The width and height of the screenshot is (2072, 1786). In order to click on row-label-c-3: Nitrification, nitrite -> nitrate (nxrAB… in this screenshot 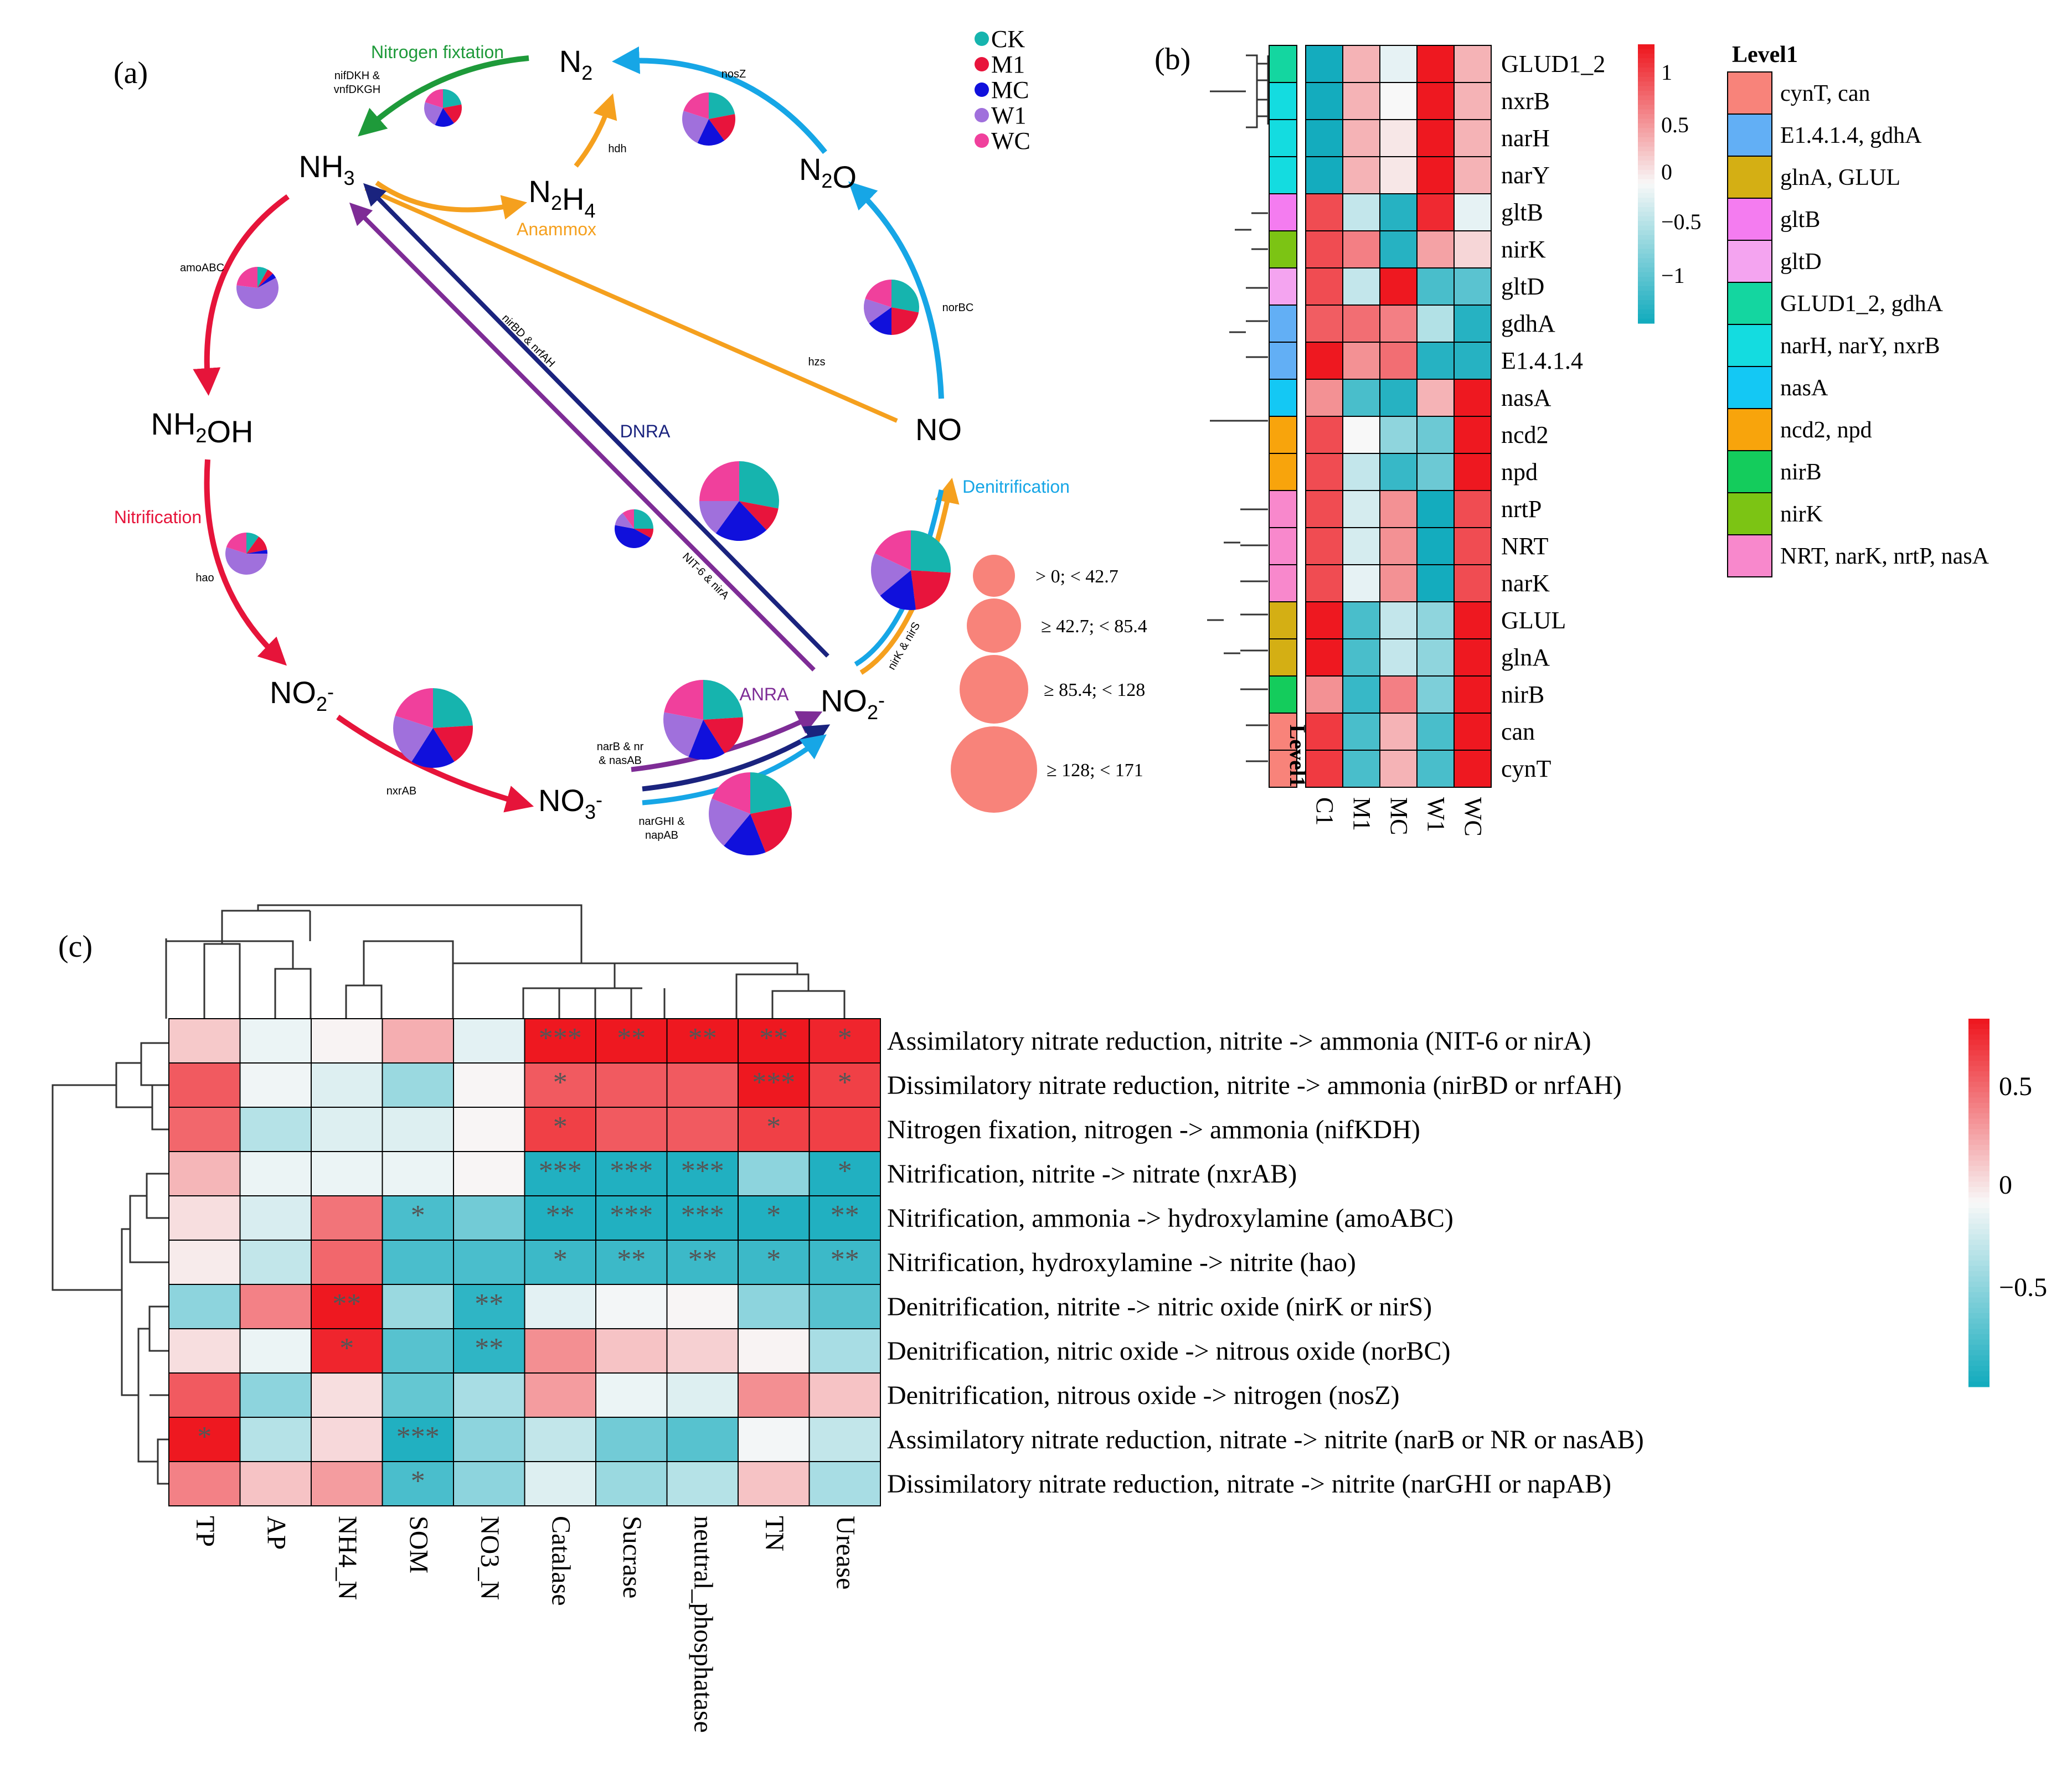, I will do `click(1092, 1174)`.